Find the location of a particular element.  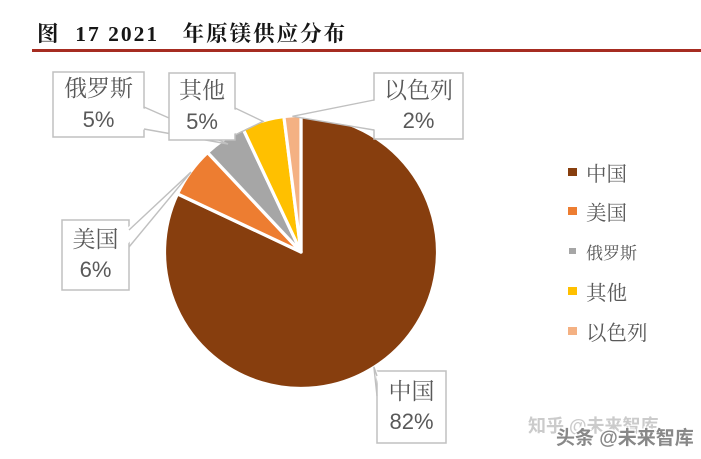

legend-marker-russia is located at coordinates (572, 251).